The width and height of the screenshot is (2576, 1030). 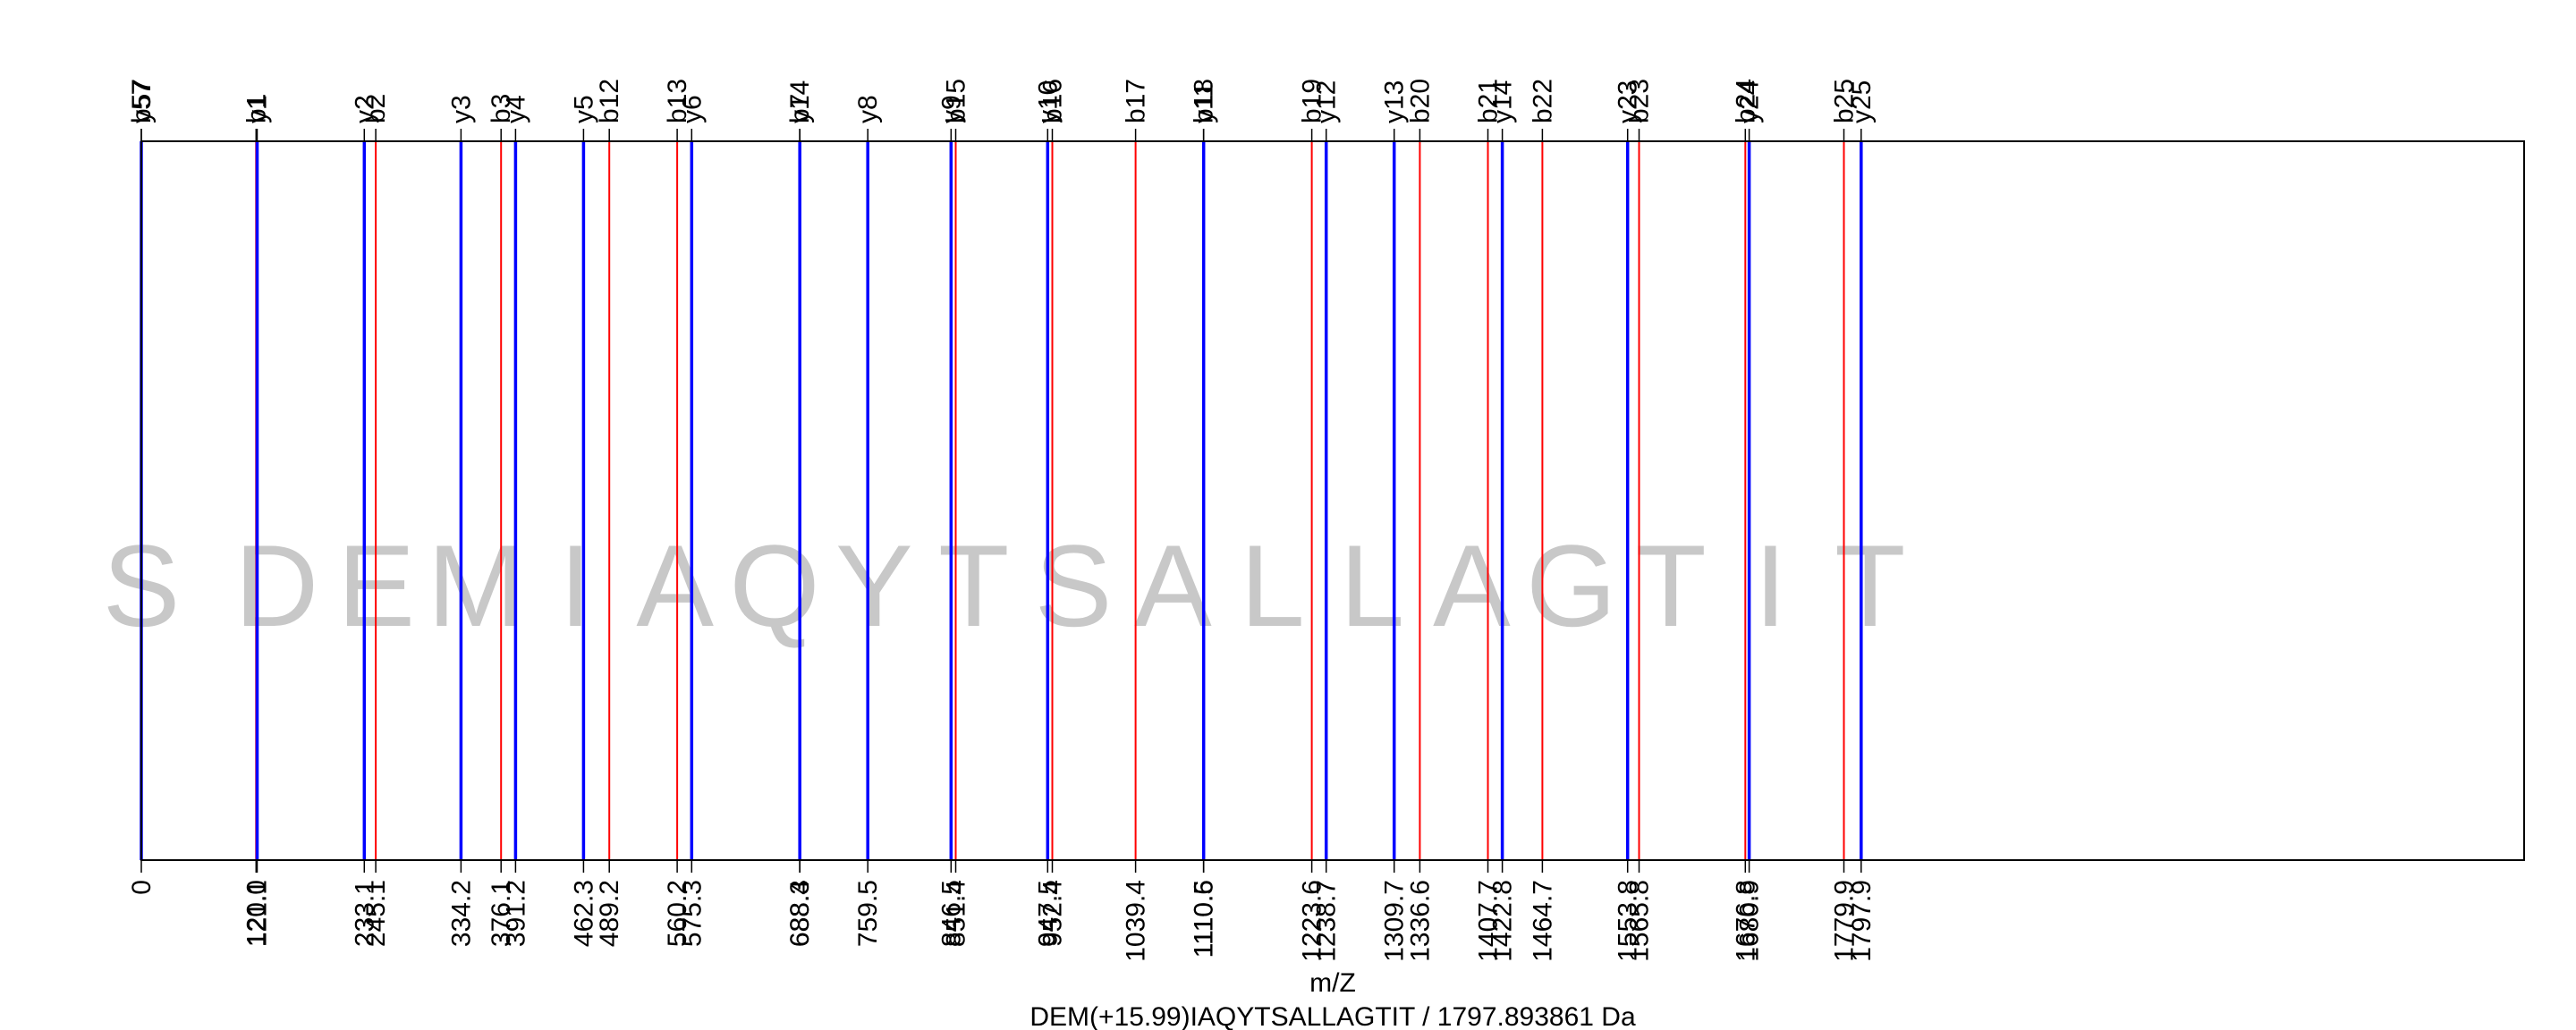 What do you see at coordinates (1332, 983) in the screenshot?
I see `x-axis-label: m/Z` at bounding box center [1332, 983].